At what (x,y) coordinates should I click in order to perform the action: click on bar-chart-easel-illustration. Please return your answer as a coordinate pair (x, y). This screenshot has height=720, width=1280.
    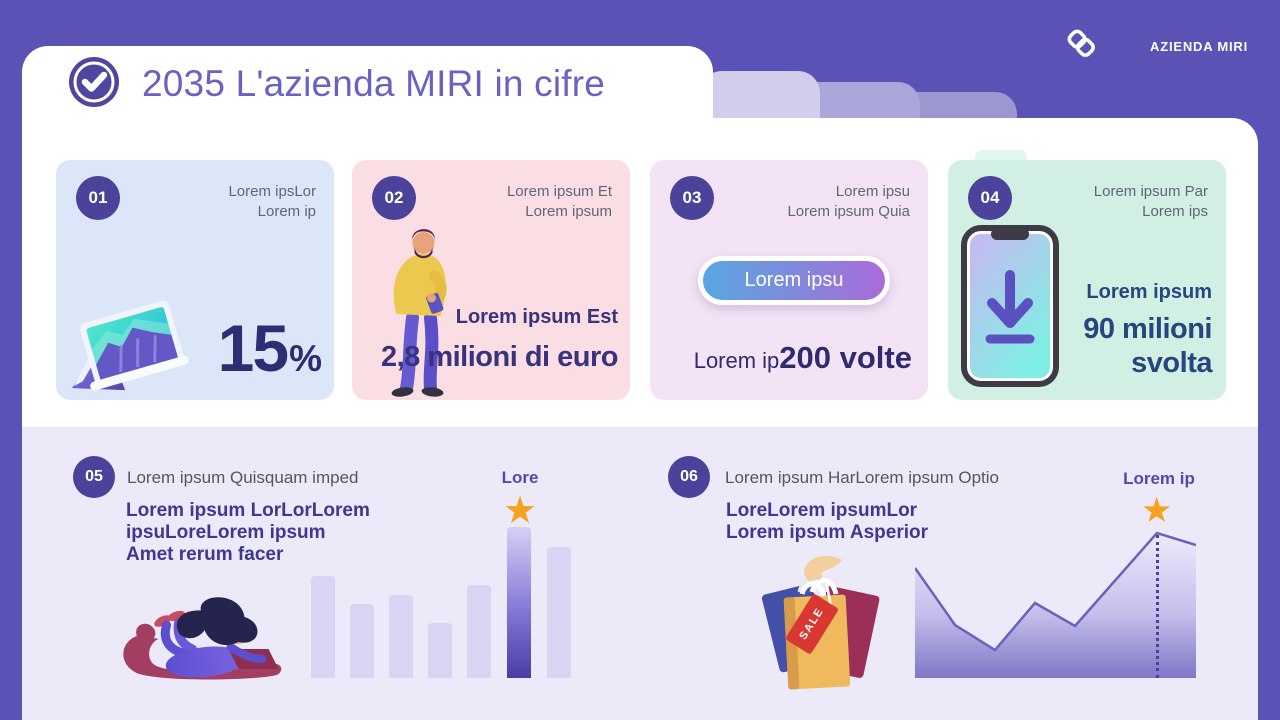
    Looking at the image, I should click on (130, 345).